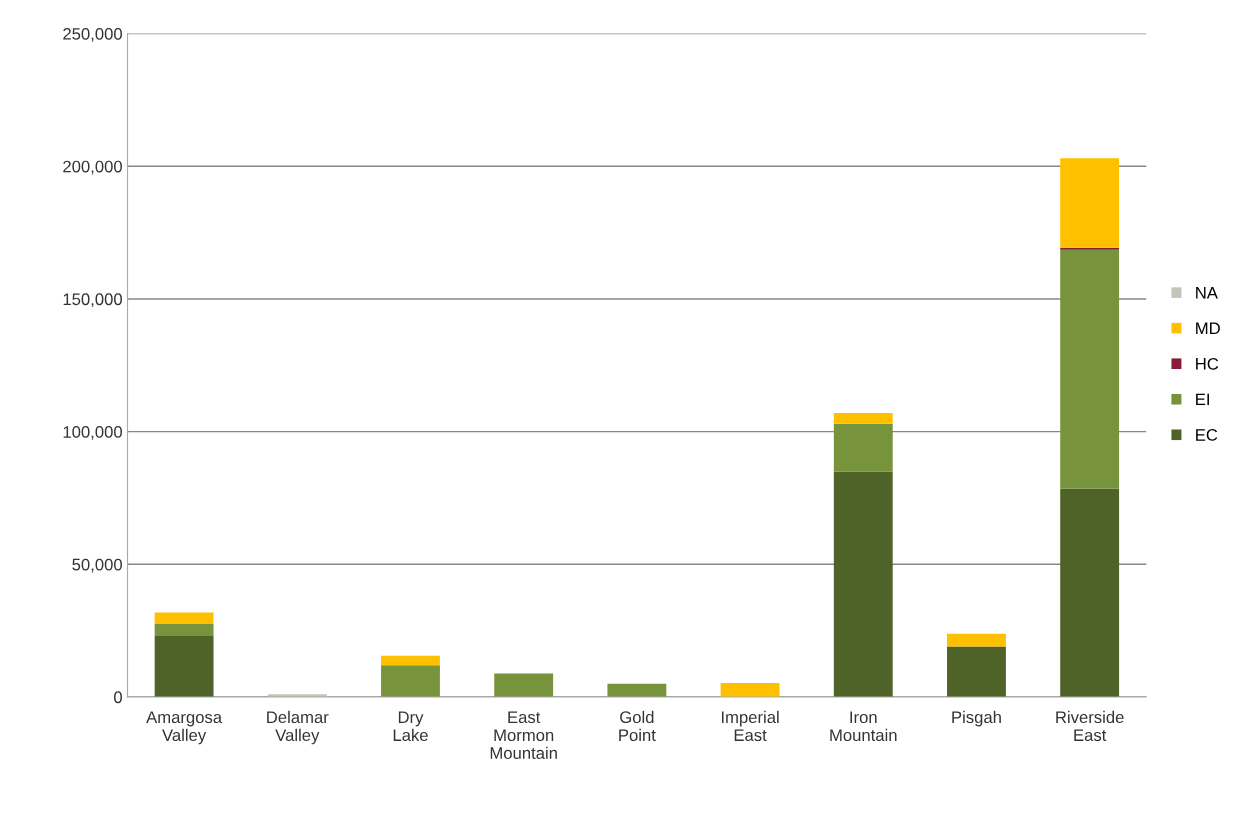 The image size is (1250, 819). What do you see at coordinates (92, 433) in the screenshot?
I see `y-tick-label: 100,000` at bounding box center [92, 433].